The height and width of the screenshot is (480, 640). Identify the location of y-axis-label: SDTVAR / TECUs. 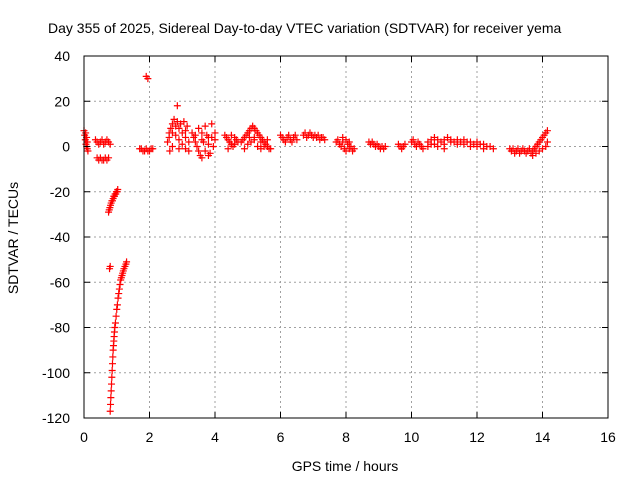
(13, 238).